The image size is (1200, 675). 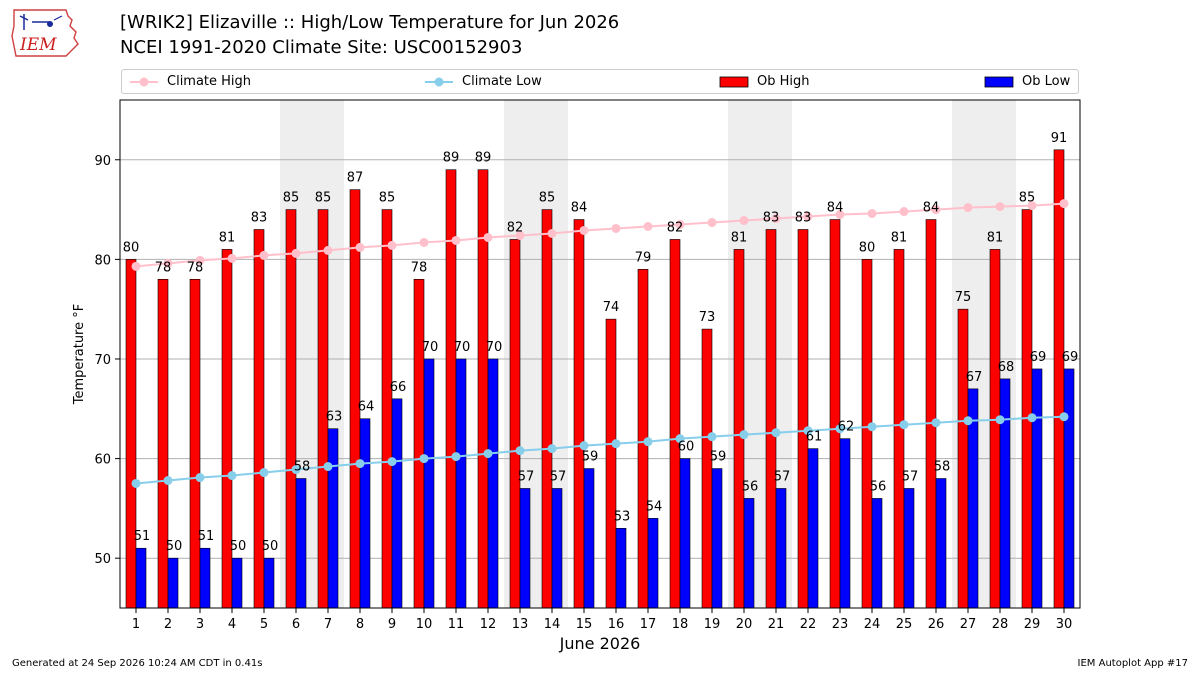 What do you see at coordinates (782, 476) in the screenshot?
I see `ob-low-label-21: 57` at bounding box center [782, 476].